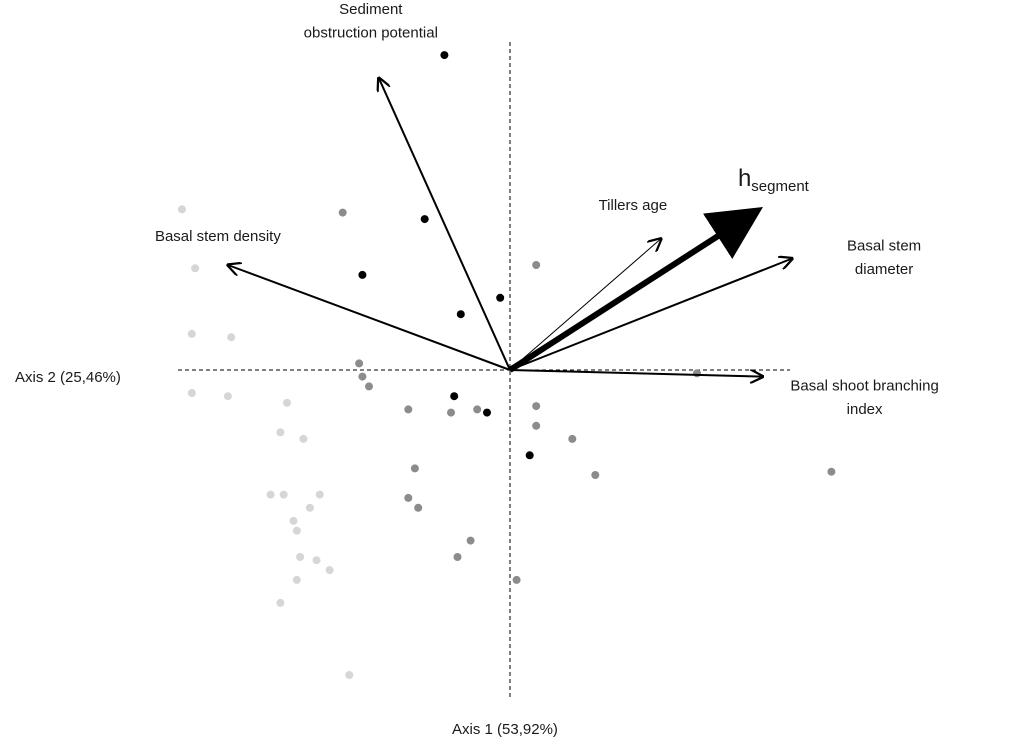 The height and width of the screenshot is (740, 1018). I want to click on vector-label-tillers-age: Tillers age, so click(633, 205).